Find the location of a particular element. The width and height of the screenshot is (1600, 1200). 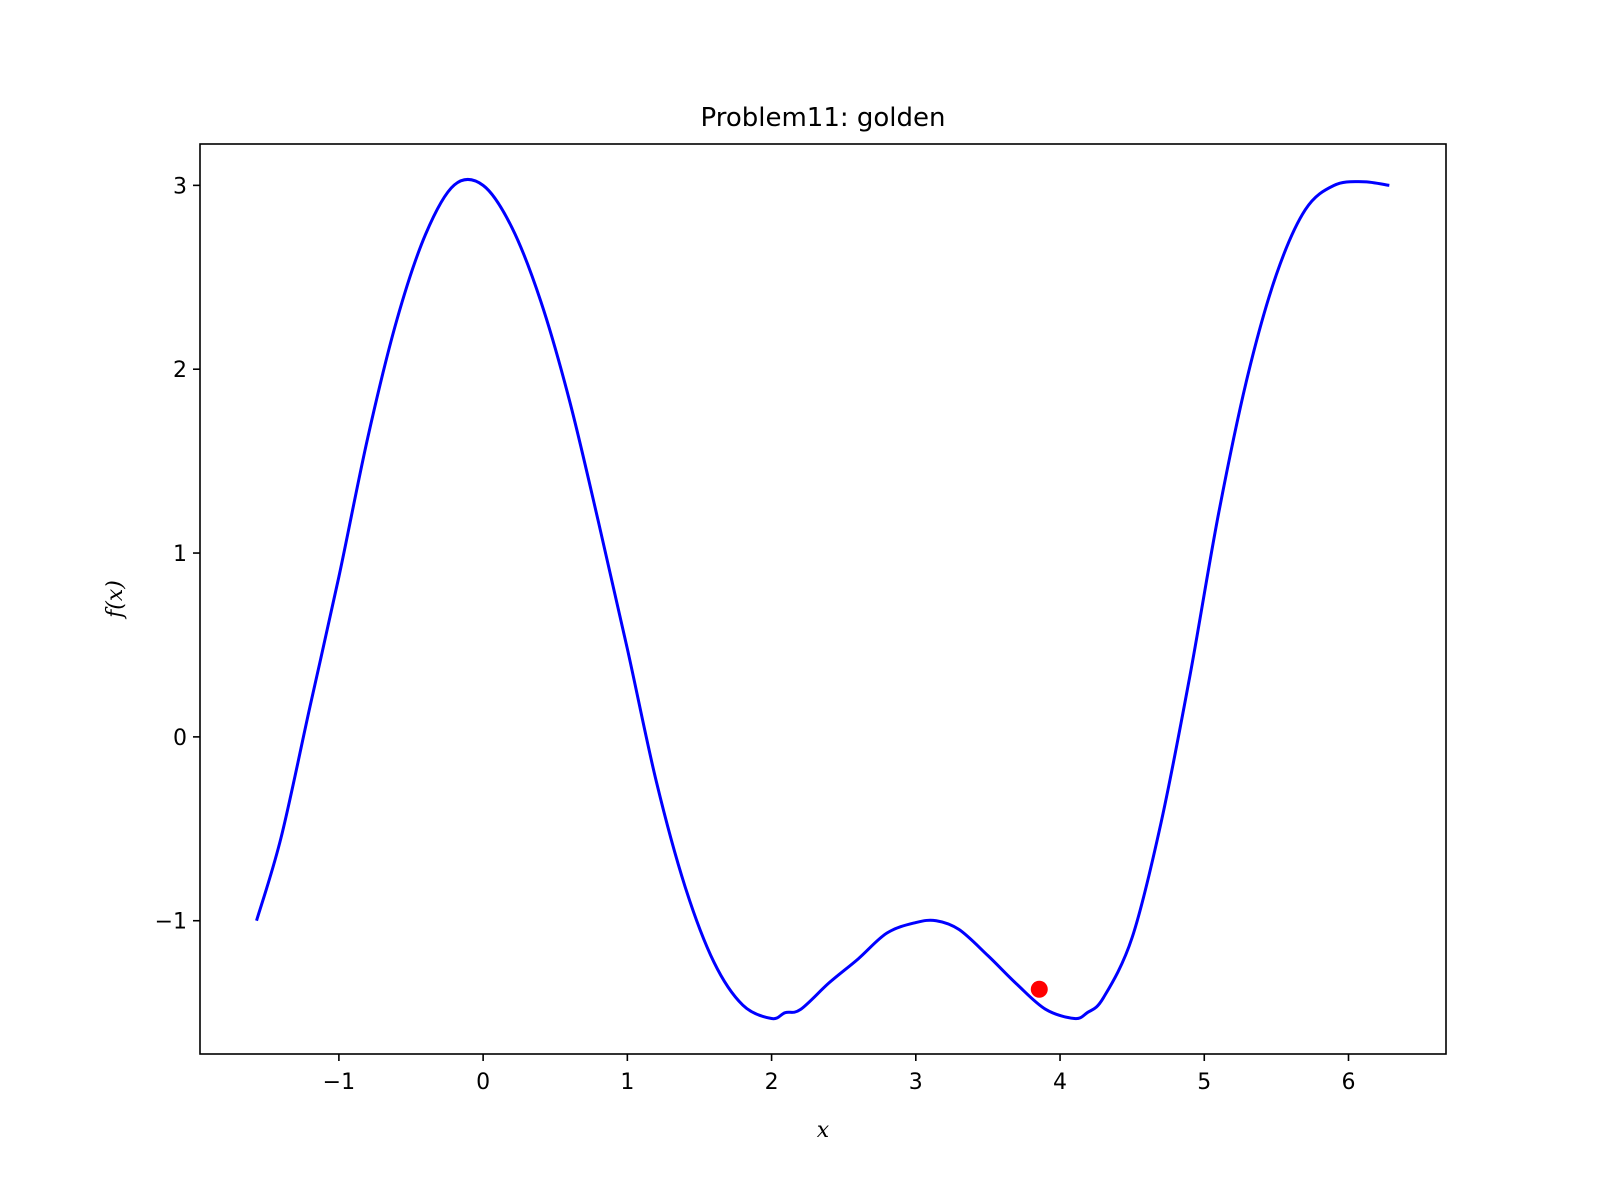

y-tick-label: 2 is located at coordinates (180, 370).